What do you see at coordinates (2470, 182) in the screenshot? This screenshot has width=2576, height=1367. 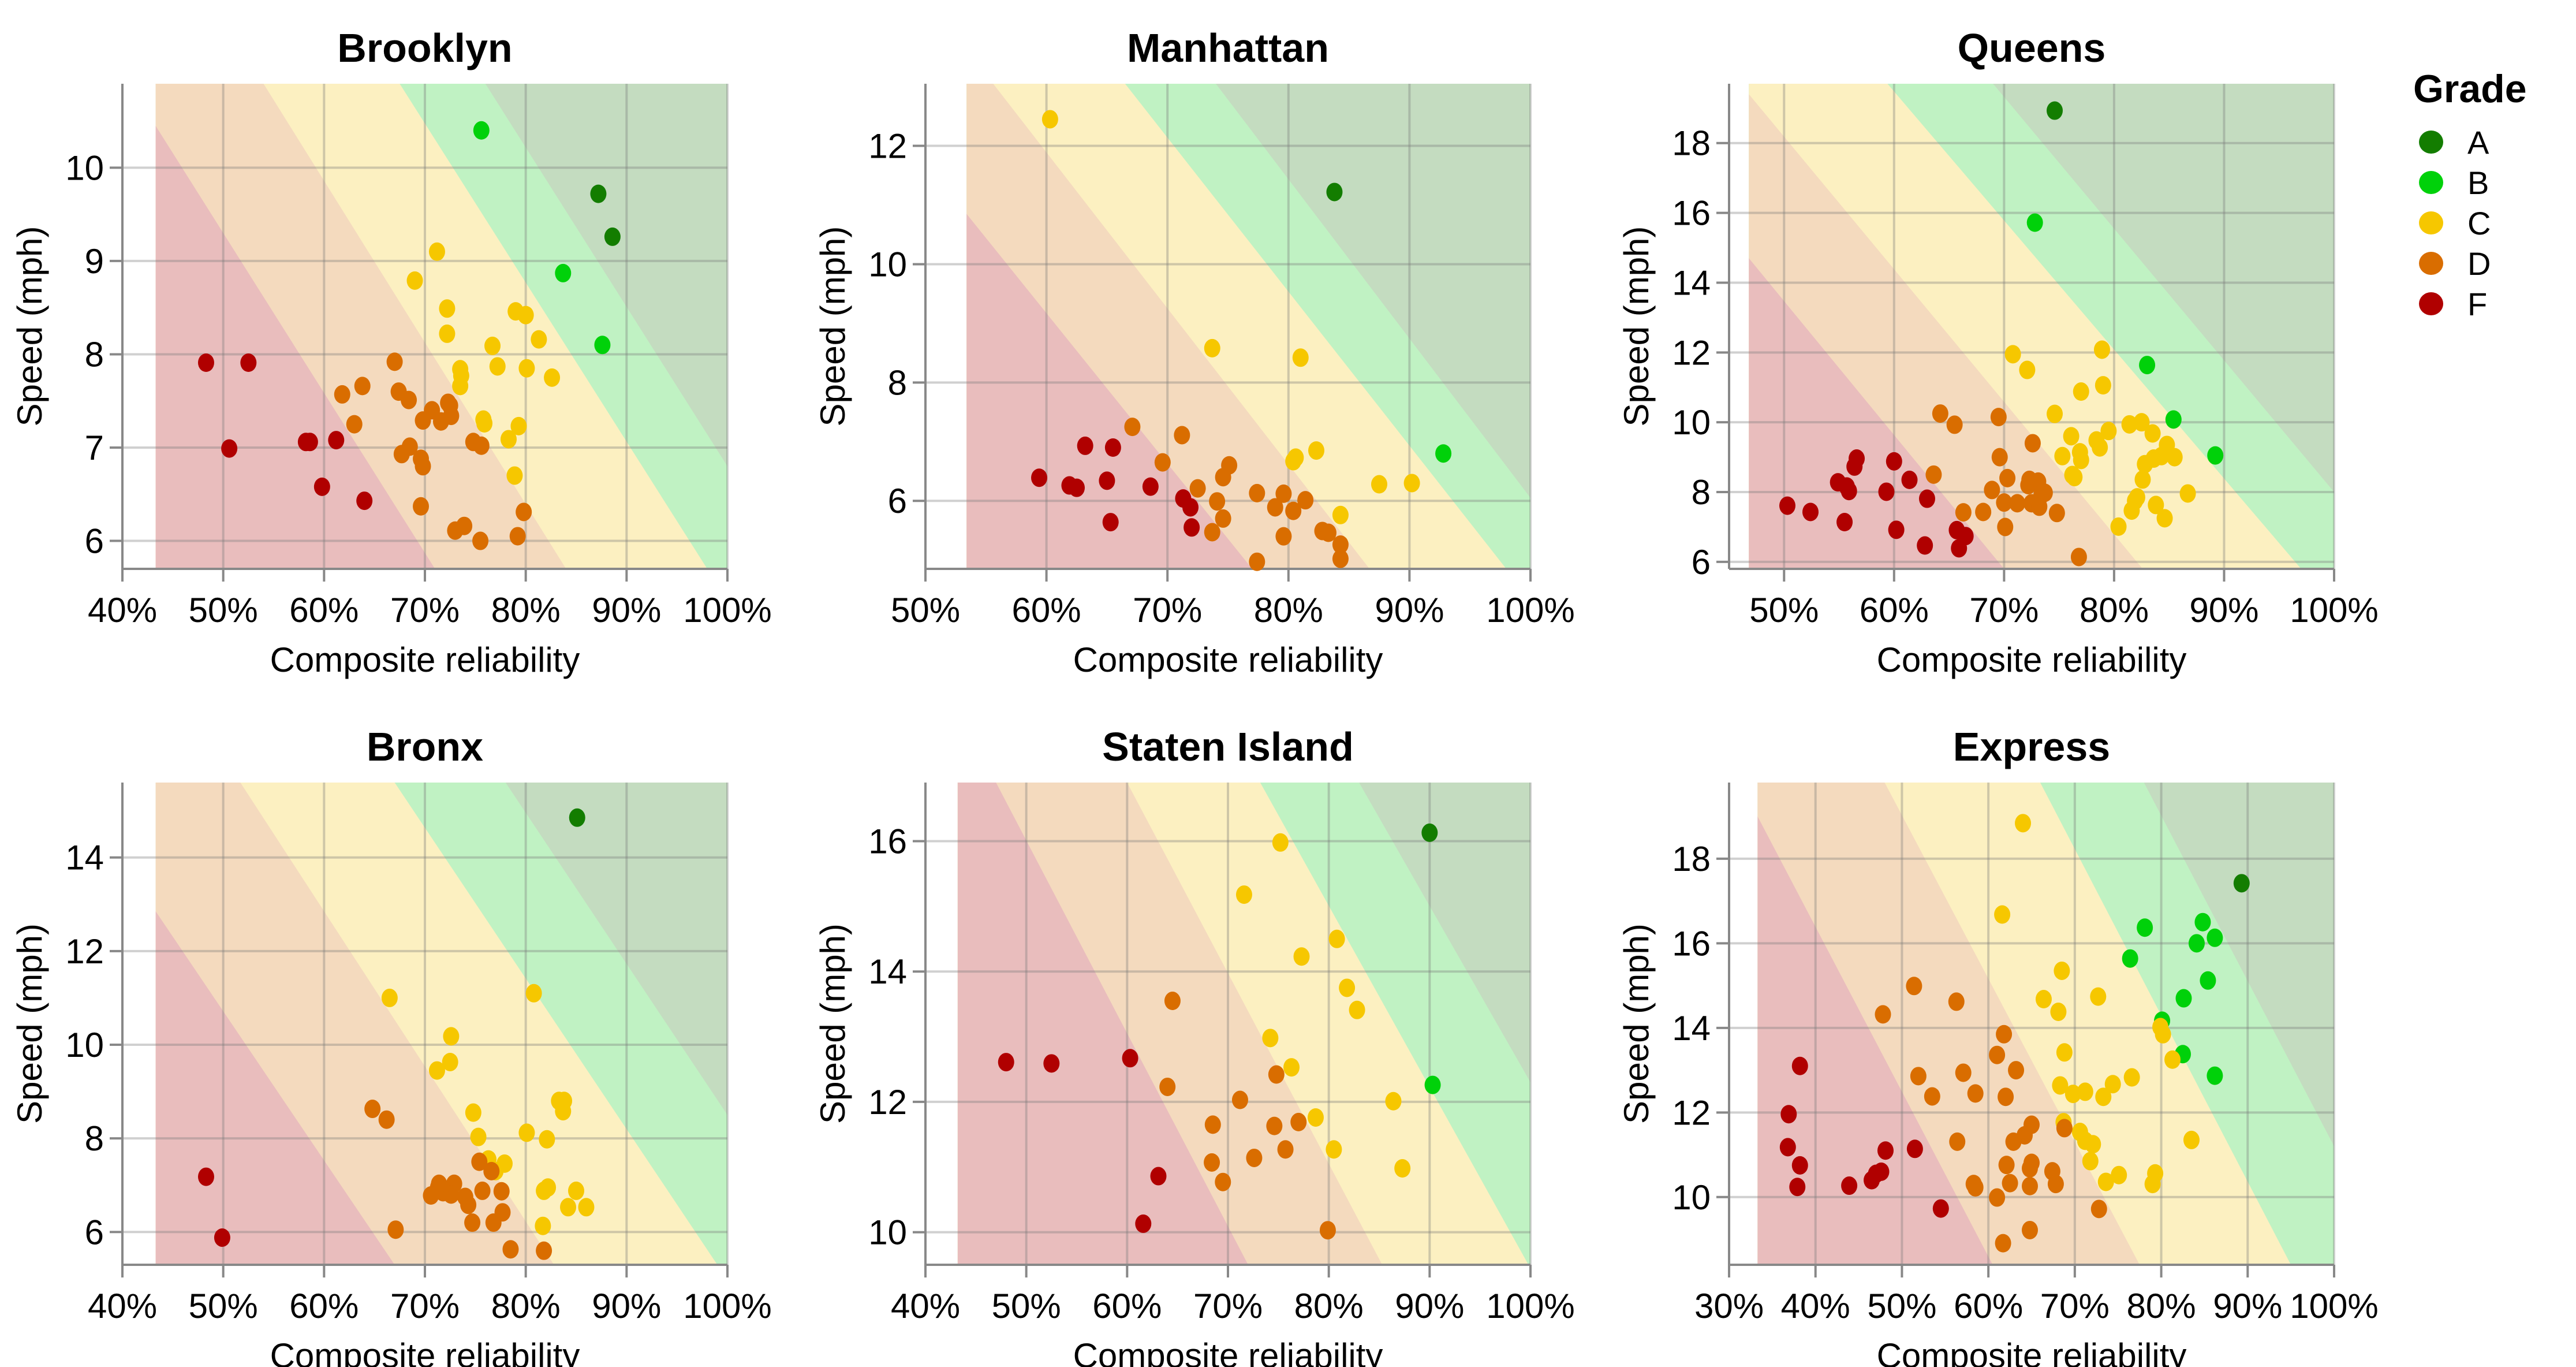 I see `legend-item-b: B` at bounding box center [2470, 182].